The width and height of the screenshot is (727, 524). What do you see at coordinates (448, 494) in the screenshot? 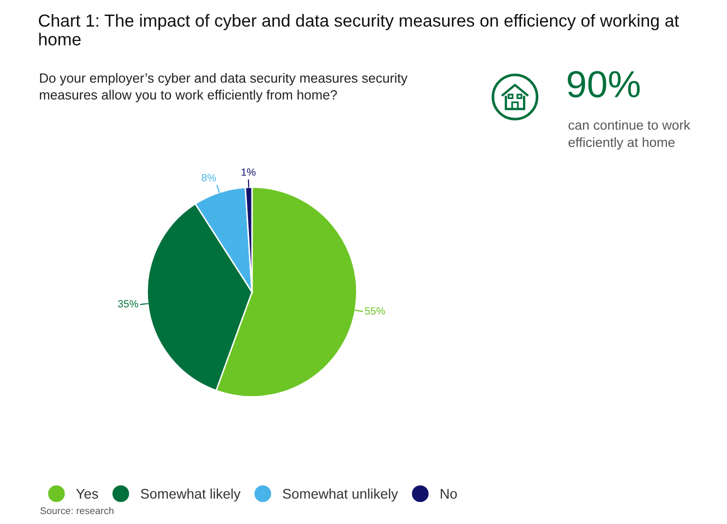
I see `legend-label: No` at bounding box center [448, 494].